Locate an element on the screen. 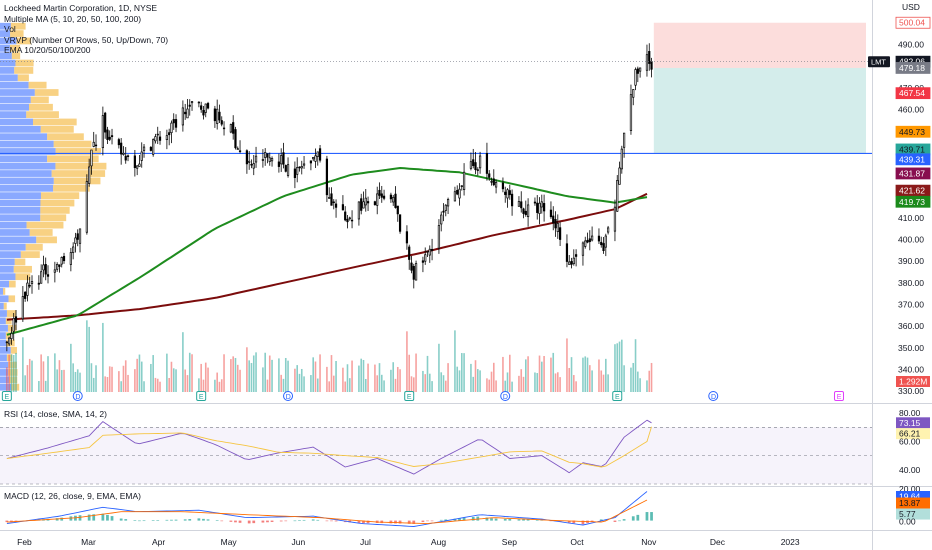 This screenshot has height=550, width=932. macd-title: MACD (12, 26, close, 9, EMA, EMA) is located at coordinates (72, 496).